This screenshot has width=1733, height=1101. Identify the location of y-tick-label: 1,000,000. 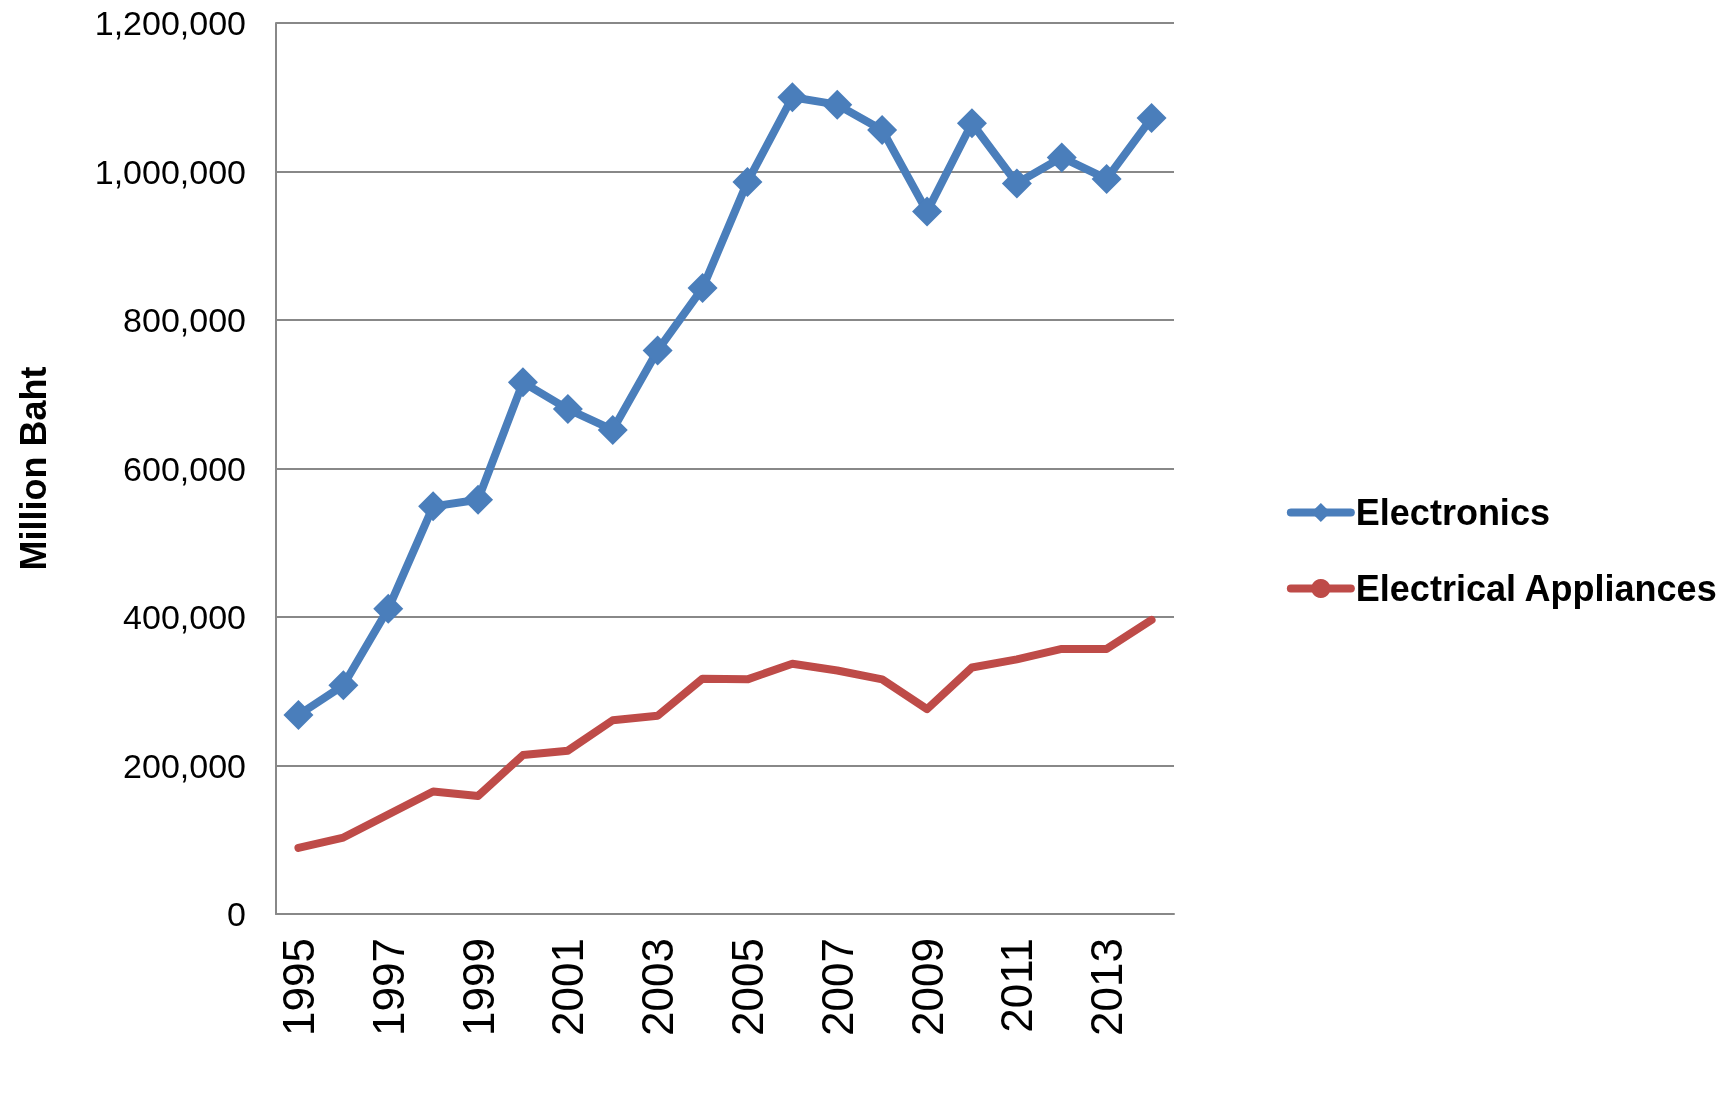
(170, 171).